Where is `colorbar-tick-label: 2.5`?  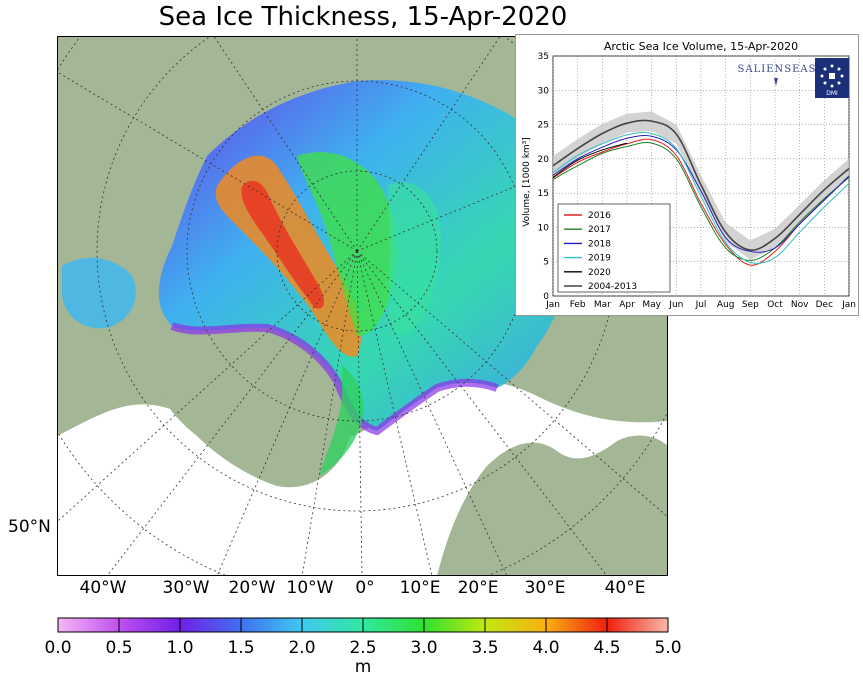 colorbar-tick-label: 2.5 is located at coordinates (362, 648).